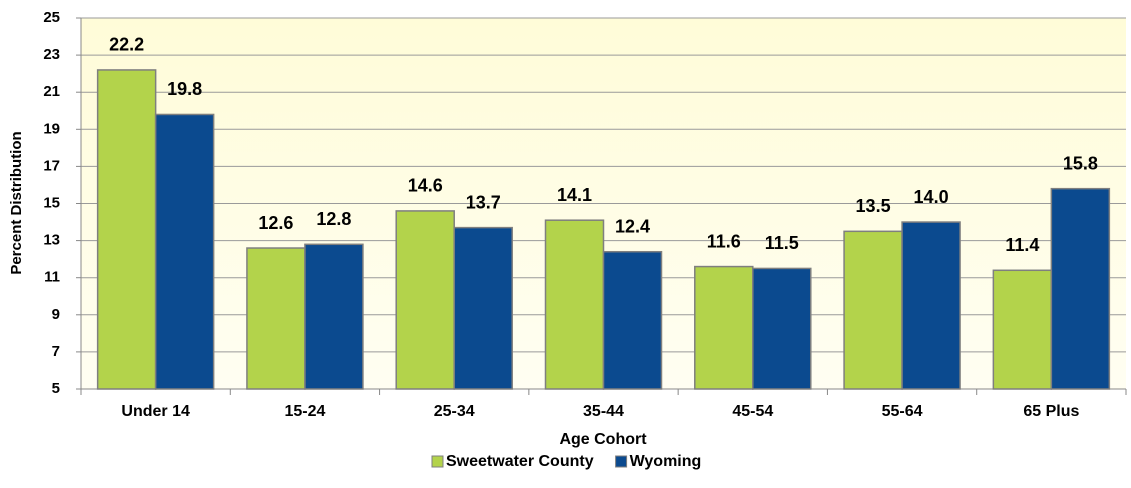  What do you see at coordinates (16, 202) in the screenshot?
I see `y-axis-title: Percent Distribution` at bounding box center [16, 202].